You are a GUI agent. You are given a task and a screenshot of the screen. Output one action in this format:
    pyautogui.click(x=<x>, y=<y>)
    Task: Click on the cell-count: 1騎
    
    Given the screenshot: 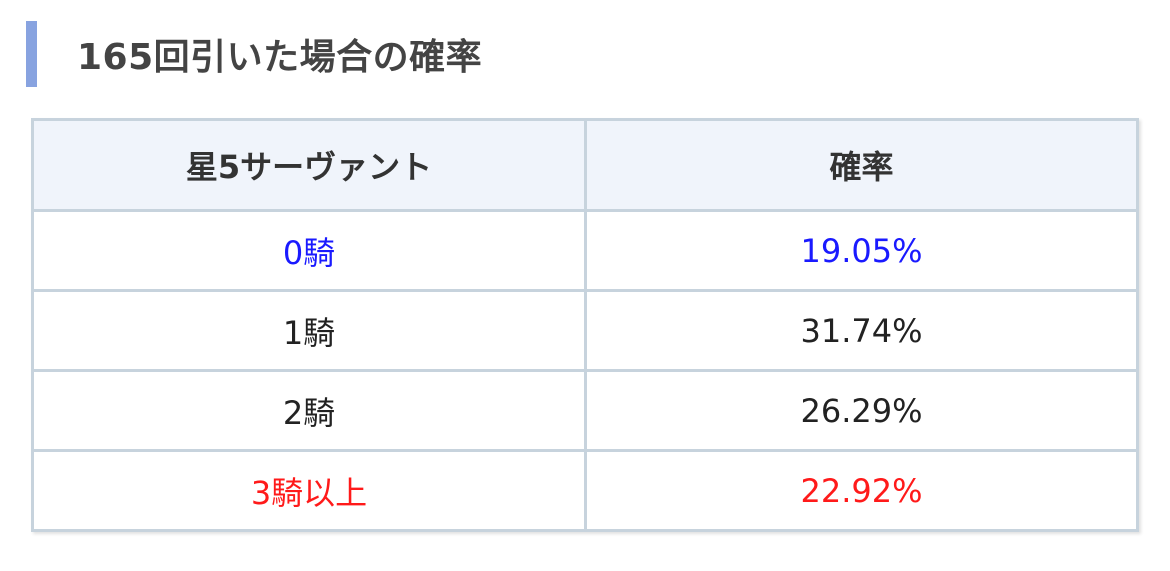 What is the action you would take?
    pyautogui.click(x=309, y=330)
    